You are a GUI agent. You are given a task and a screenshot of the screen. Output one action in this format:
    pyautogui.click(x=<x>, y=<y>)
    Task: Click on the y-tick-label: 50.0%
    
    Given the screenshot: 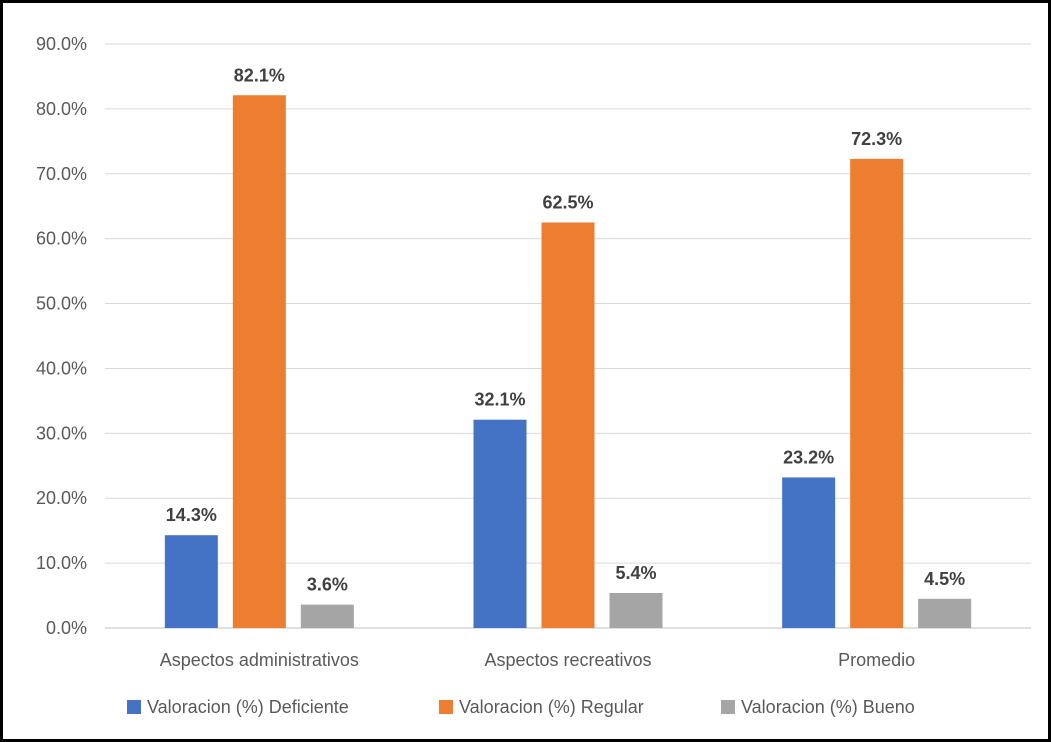 What is the action you would take?
    pyautogui.click(x=61, y=304)
    